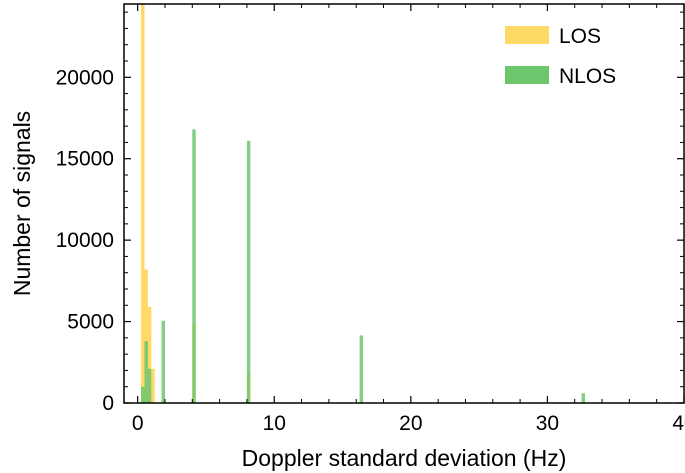 The width and height of the screenshot is (685, 473). What do you see at coordinates (274, 423) in the screenshot?
I see `x-tick-label: 10` at bounding box center [274, 423].